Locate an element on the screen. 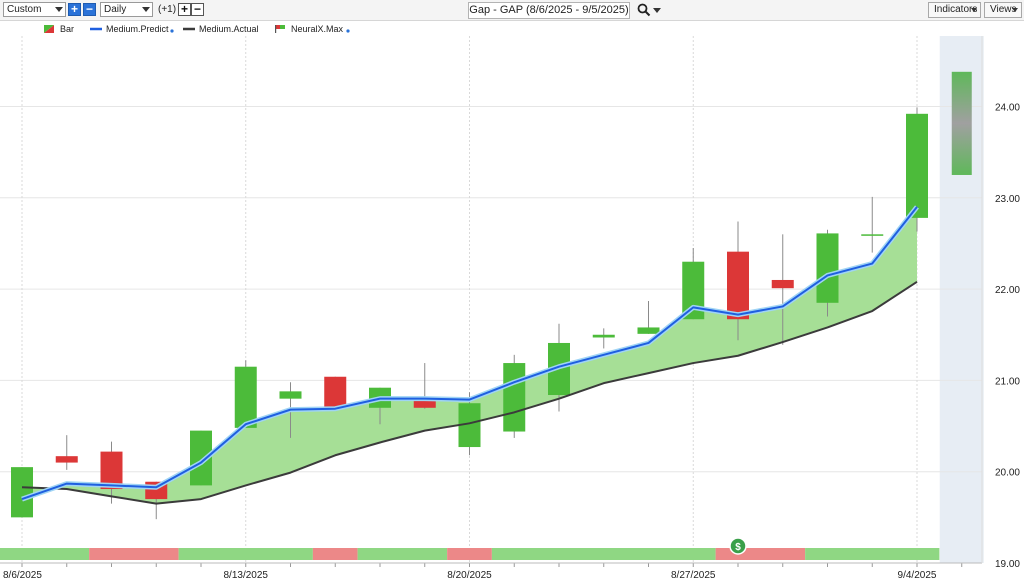  views-button: Views is located at coordinates (1003, 10).